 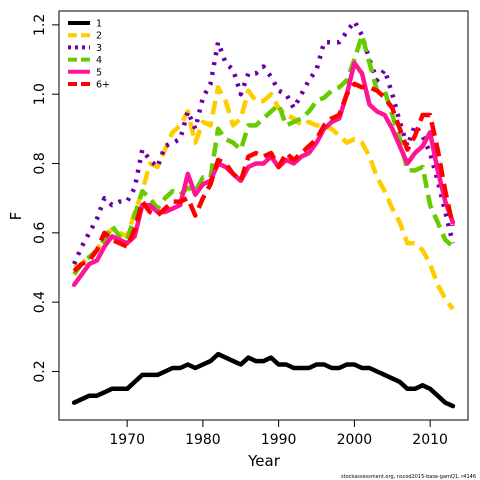 What do you see at coordinates (99, 48) in the screenshot?
I see `legend-label-3: 3` at bounding box center [99, 48].